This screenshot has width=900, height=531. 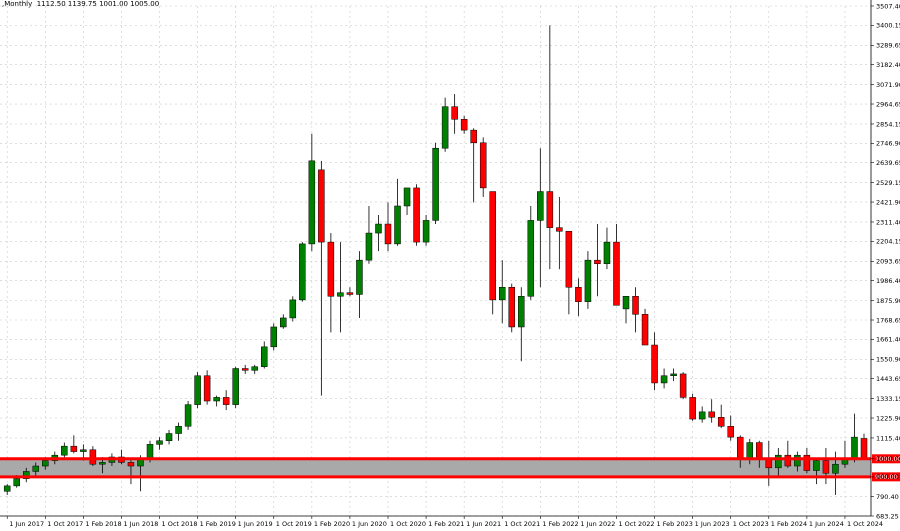 I want to click on instrument-symbol: ,Monthly, so click(x=17, y=4).